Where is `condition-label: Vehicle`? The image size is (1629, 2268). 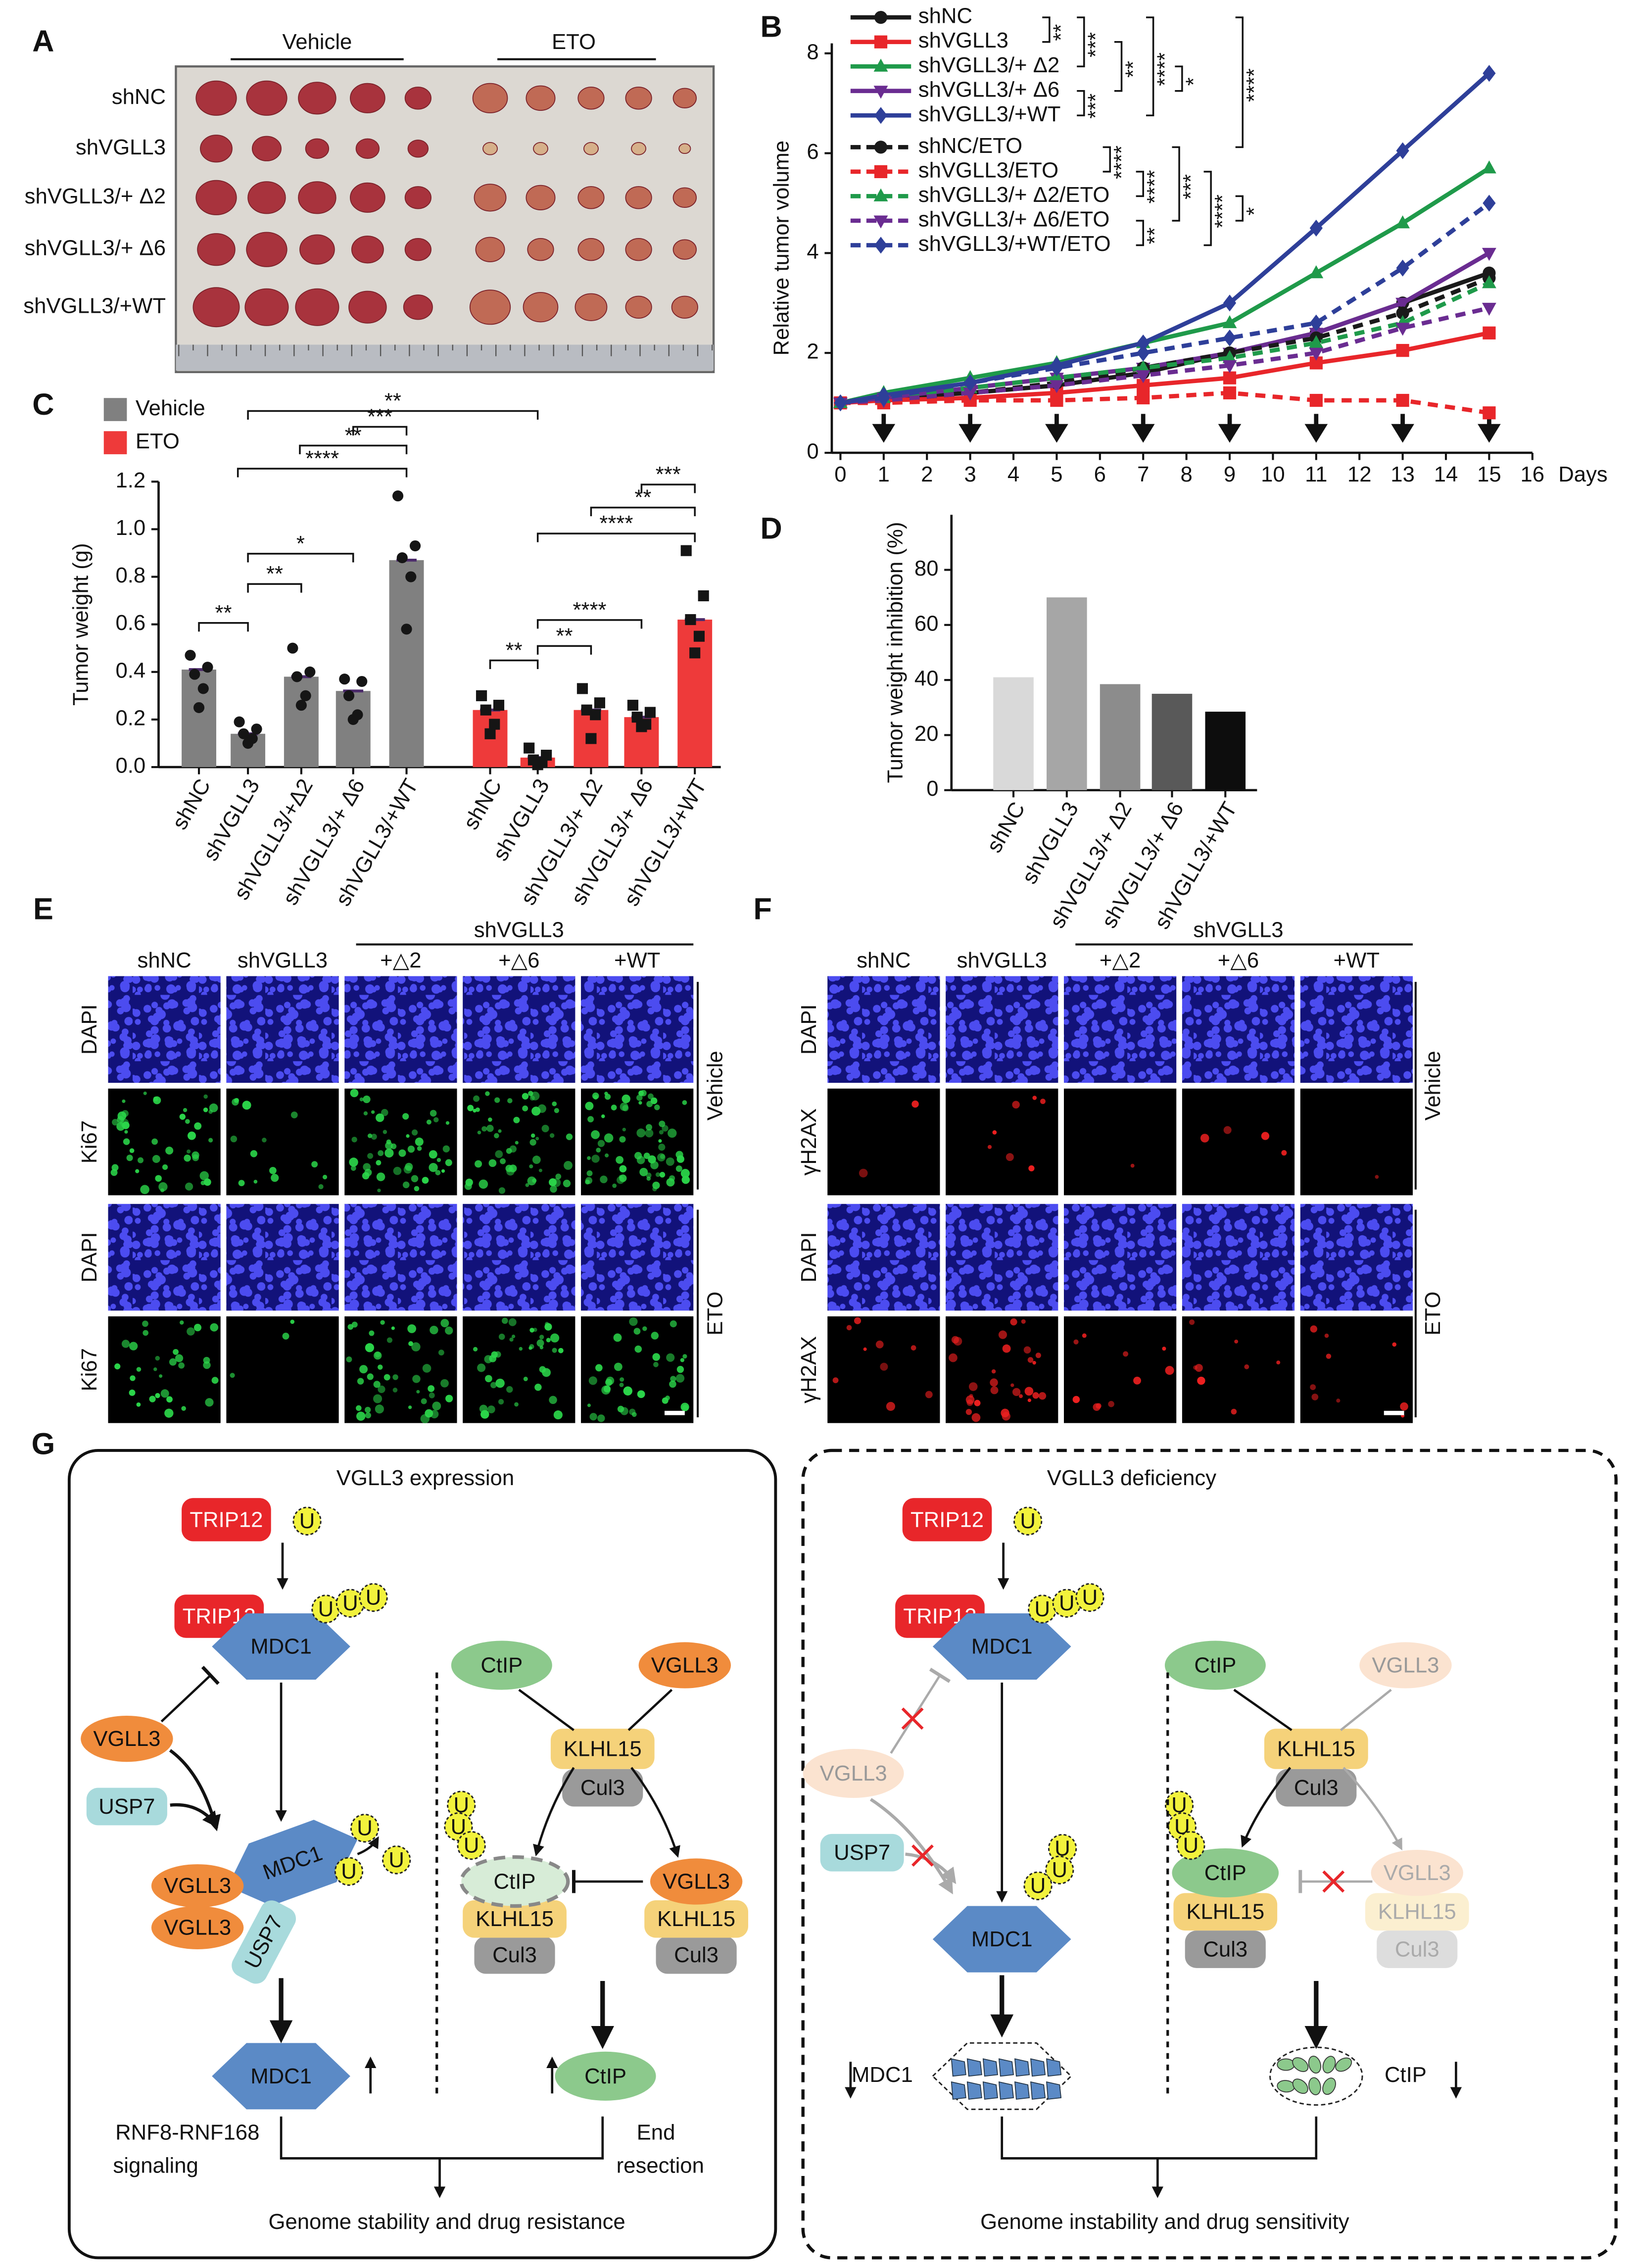
condition-label: Vehicle is located at coordinates (1433, 1085).